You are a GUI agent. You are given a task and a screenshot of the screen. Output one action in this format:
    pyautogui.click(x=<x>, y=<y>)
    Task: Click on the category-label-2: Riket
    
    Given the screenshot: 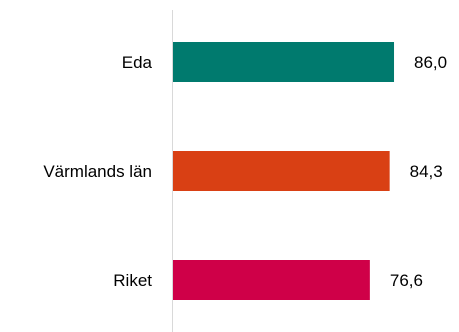 What is the action you would take?
    pyautogui.click(x=132, y=280)
    